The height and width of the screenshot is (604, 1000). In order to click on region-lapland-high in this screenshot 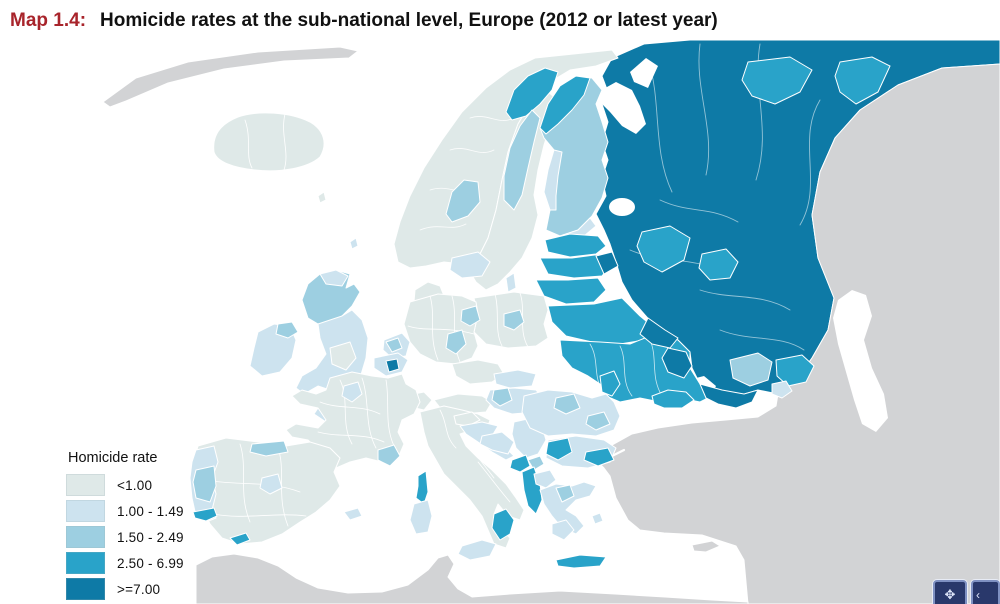, I will do `click(532, 94)`.